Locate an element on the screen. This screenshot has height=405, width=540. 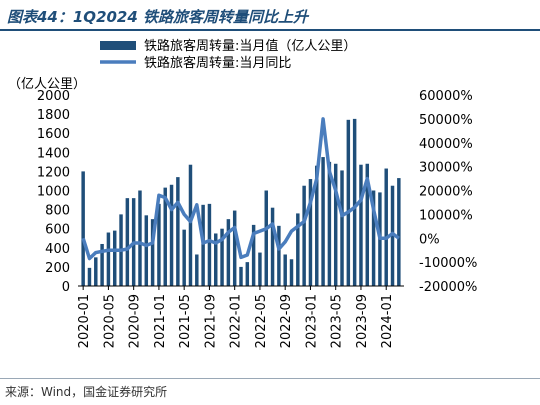
x-tick-label: 2022-09 is located at coordinates (286, 321).